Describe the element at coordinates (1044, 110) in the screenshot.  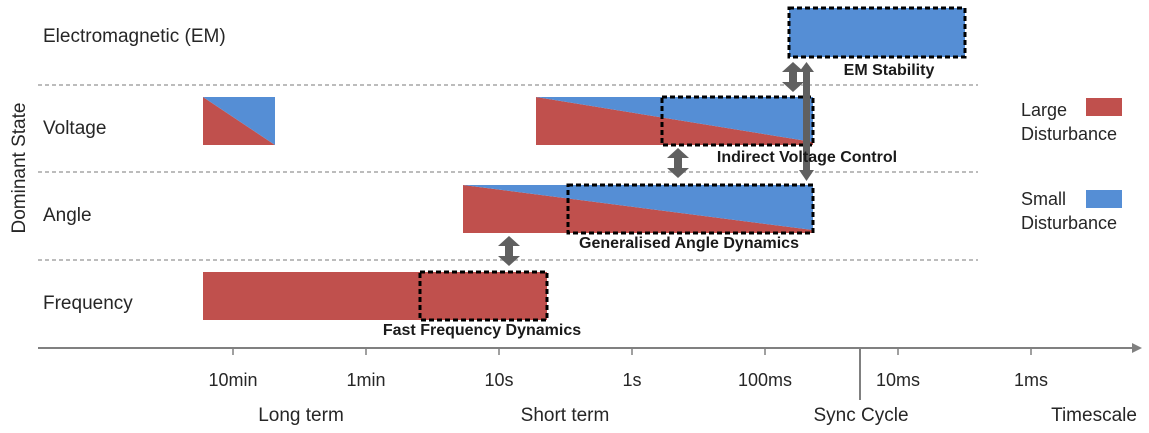
I see `legend-large-line1: Large` at that location.